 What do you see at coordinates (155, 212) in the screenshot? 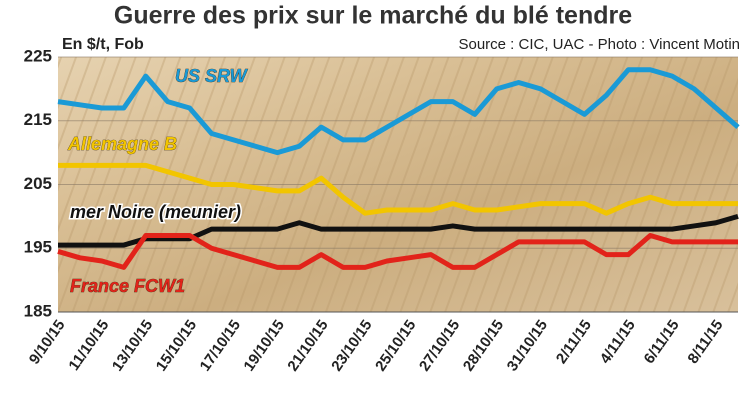
I see `legend-label: mer Noire (meunier)` at bounding box center [155, 212].